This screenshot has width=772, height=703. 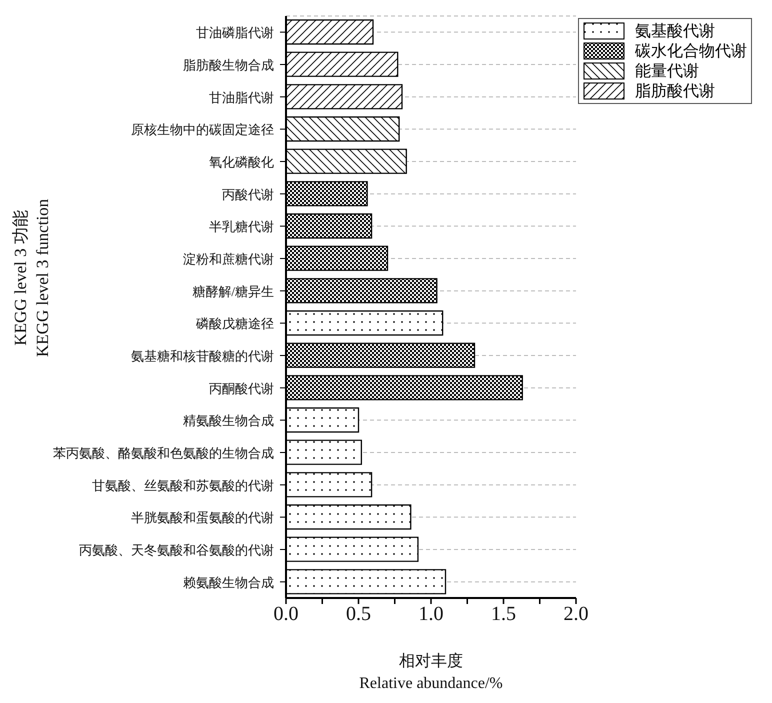 I want to click on y-tick-label: 甘油脂代谢, so click(x=241, y=97).